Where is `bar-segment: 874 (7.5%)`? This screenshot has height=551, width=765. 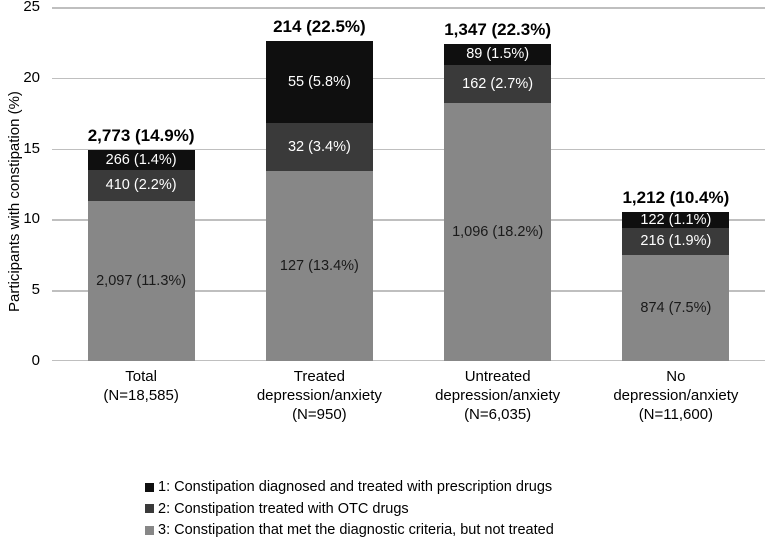
bar-segment: 874 (7.5%) is located at coordinates (676, 307).